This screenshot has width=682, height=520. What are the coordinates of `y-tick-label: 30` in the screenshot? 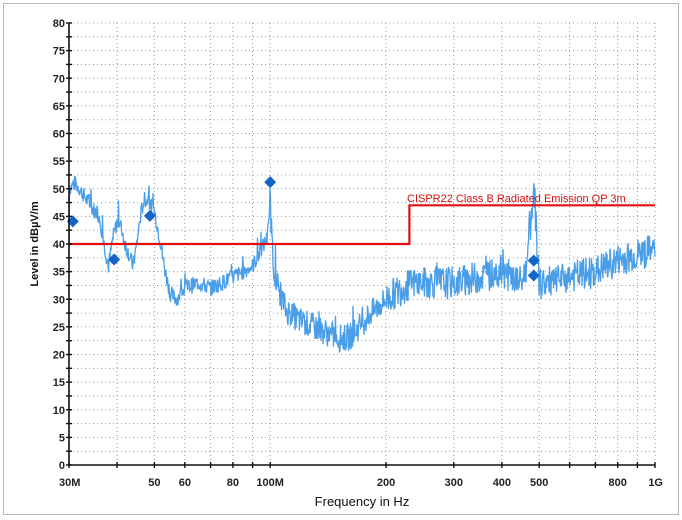 It's located at (59, 300).